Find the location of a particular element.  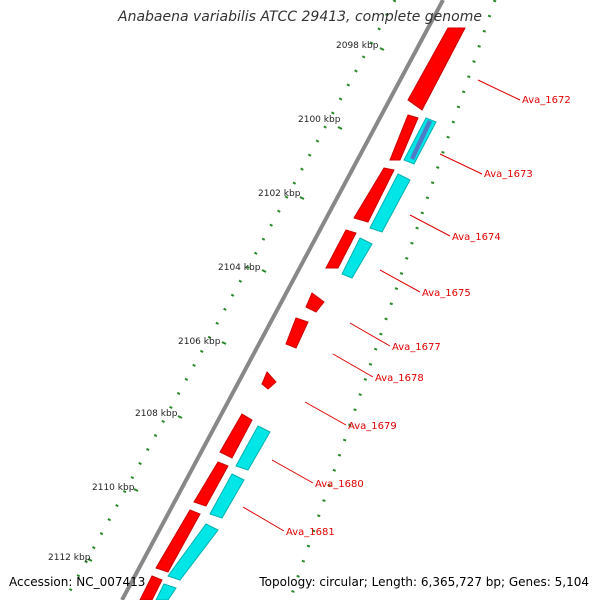

cds-ava-1681c is located at coordinates (151, 587).